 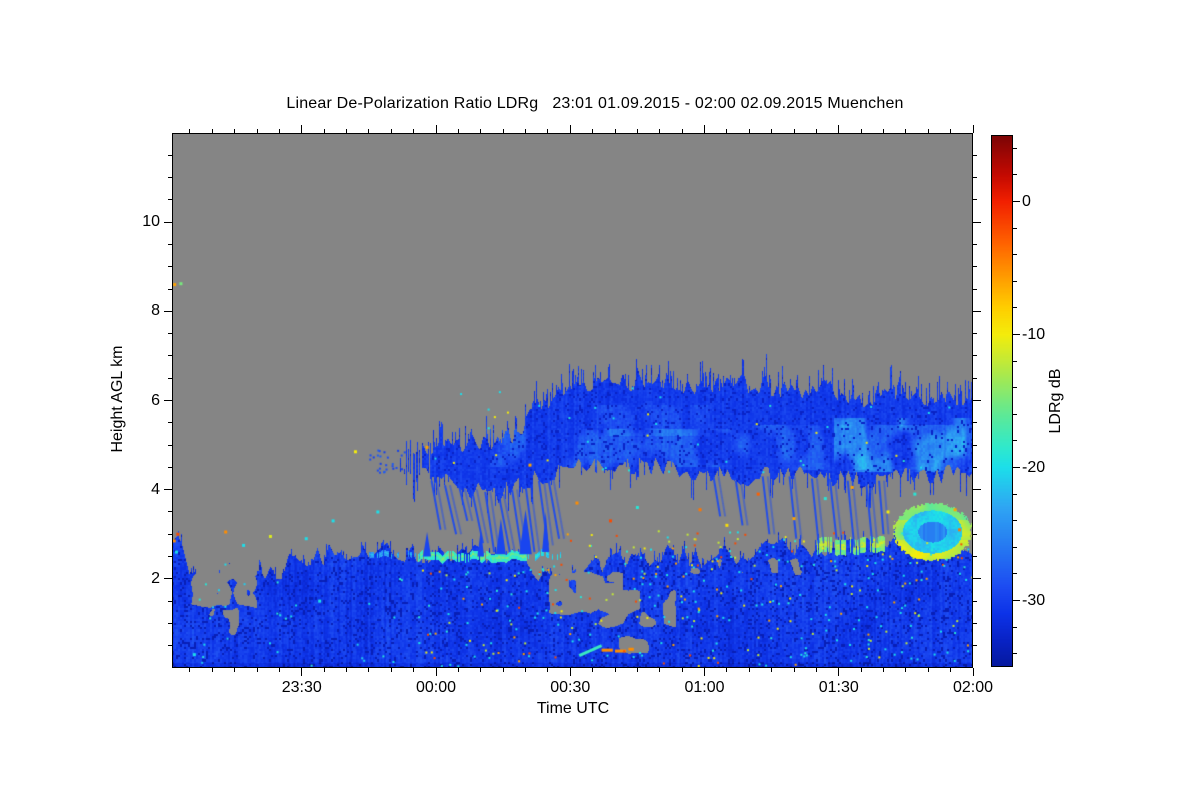 I want to click on x-axis-tick-label: 01:30, so click(x=838, y=687).